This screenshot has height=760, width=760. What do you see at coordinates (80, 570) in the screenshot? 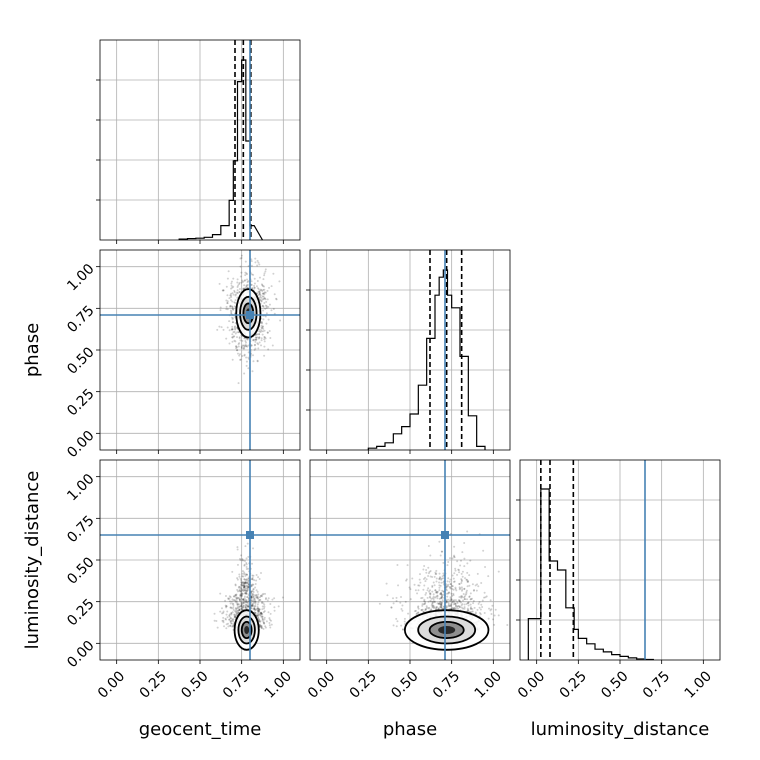
I see `y-tick-label: 0.50` at bounding box center [80, 570].